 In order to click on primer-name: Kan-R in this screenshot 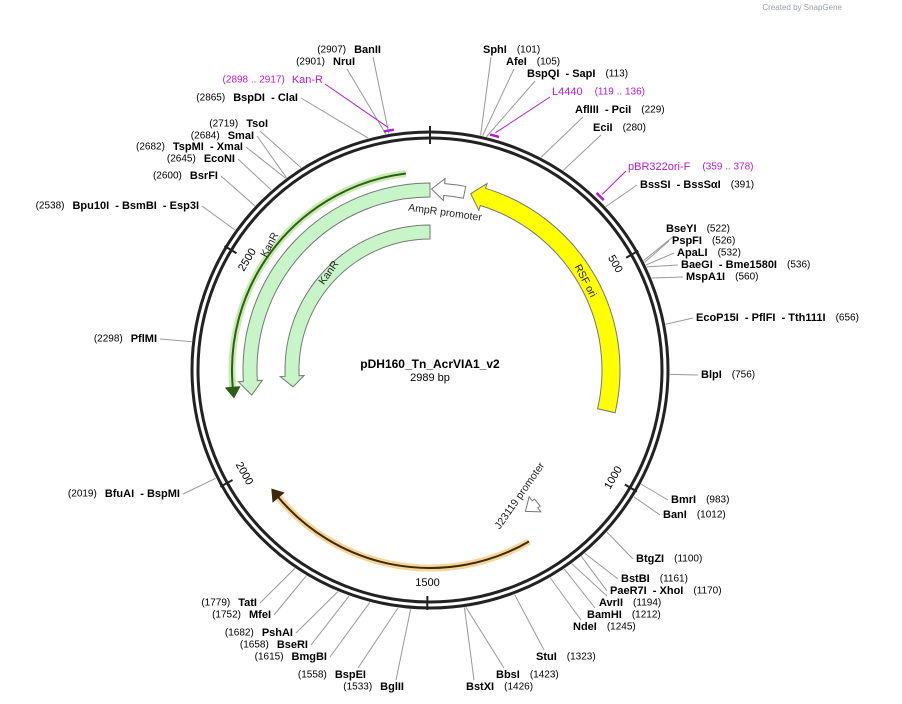, I will do `click(307, 80)`.